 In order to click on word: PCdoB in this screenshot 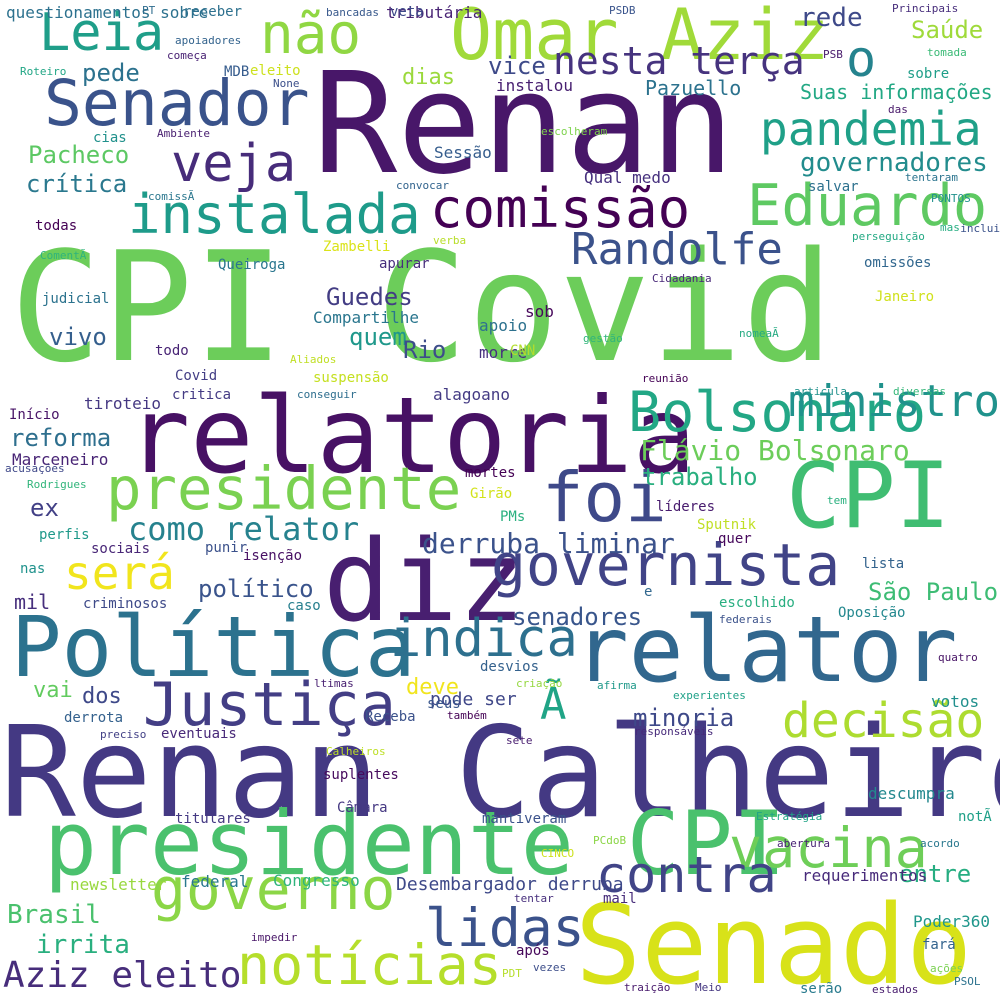, I will do `click(610, 840)`.